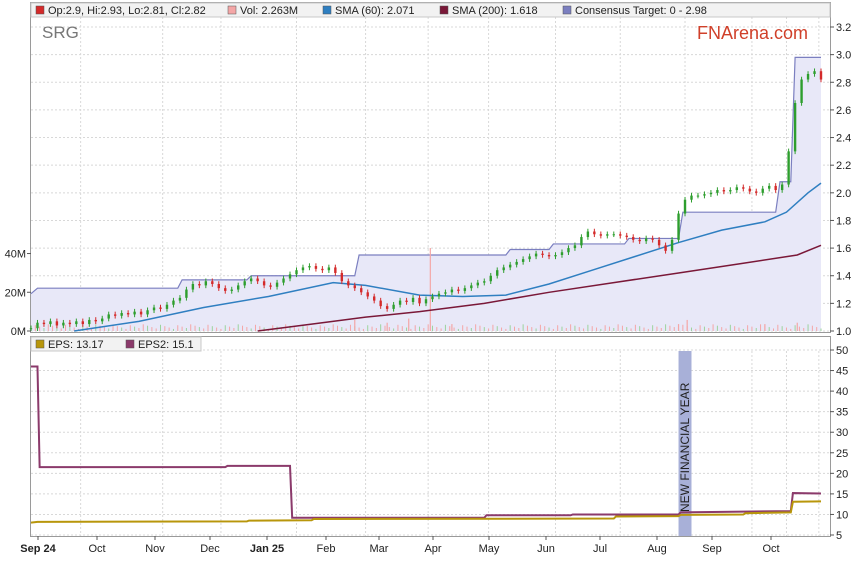 The width and height of the screenshot is (859, 566). I want to click on x-tick-label: Dec, so click(210, 549).